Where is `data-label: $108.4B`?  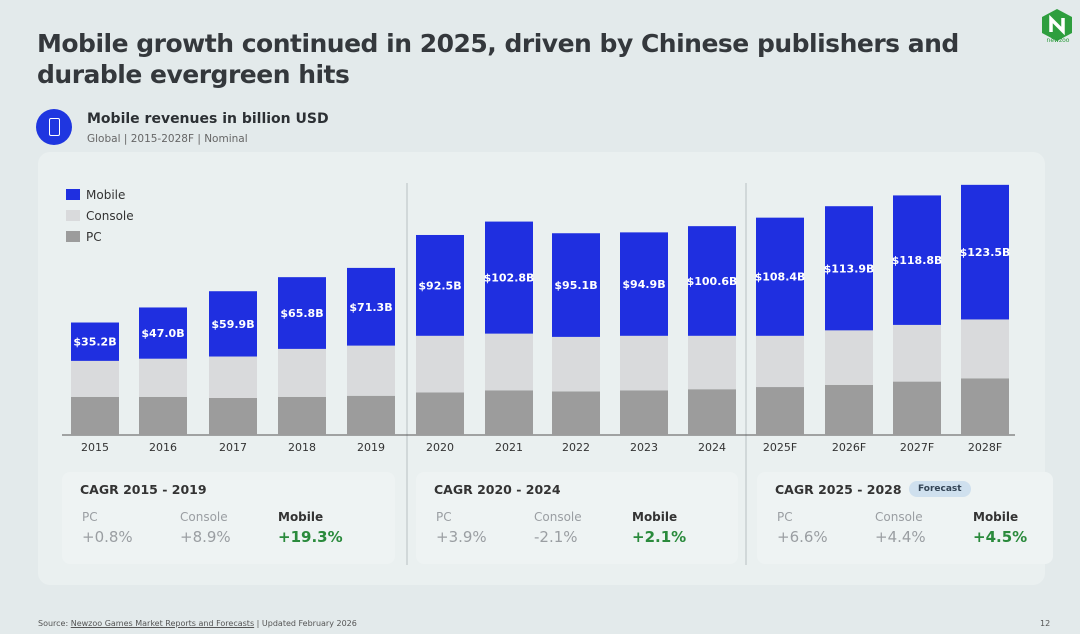
data-label: $108.4B is located at coordinates (780, 277).